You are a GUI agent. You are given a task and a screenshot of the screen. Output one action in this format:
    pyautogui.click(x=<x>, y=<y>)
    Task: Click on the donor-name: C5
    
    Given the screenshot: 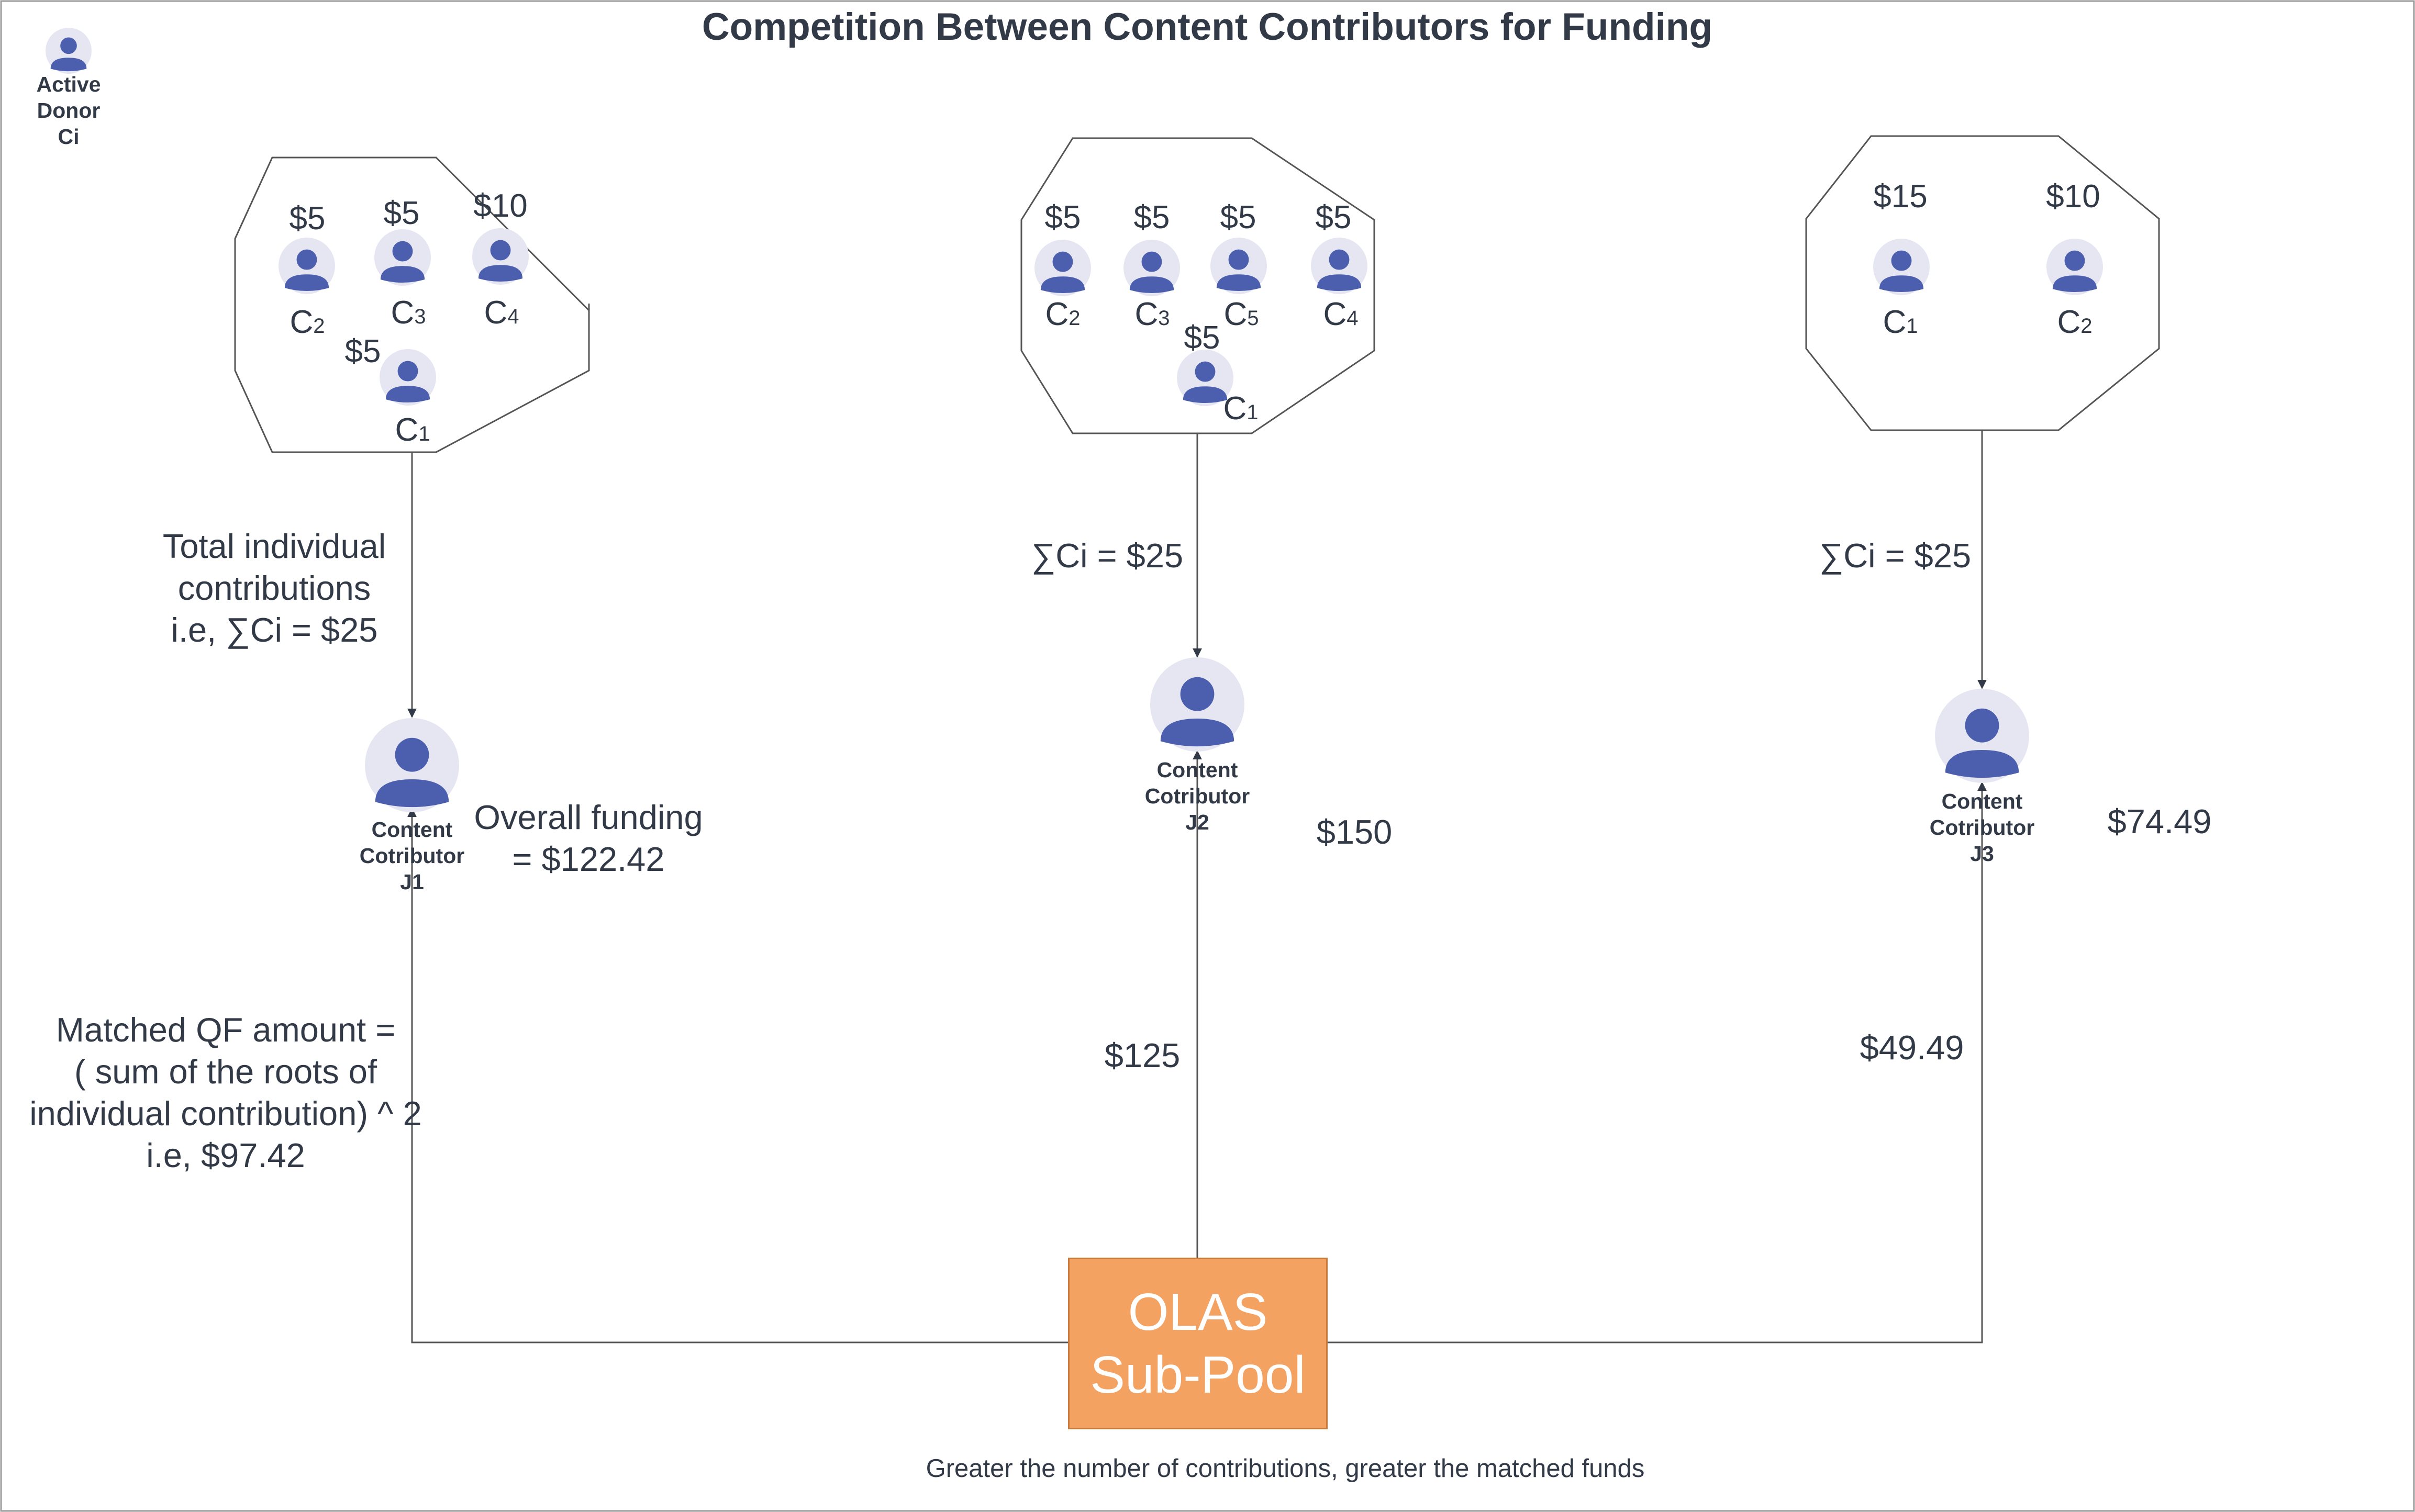 What is the action you would take?
    pyautogui.click(x=1241, y=314)
    